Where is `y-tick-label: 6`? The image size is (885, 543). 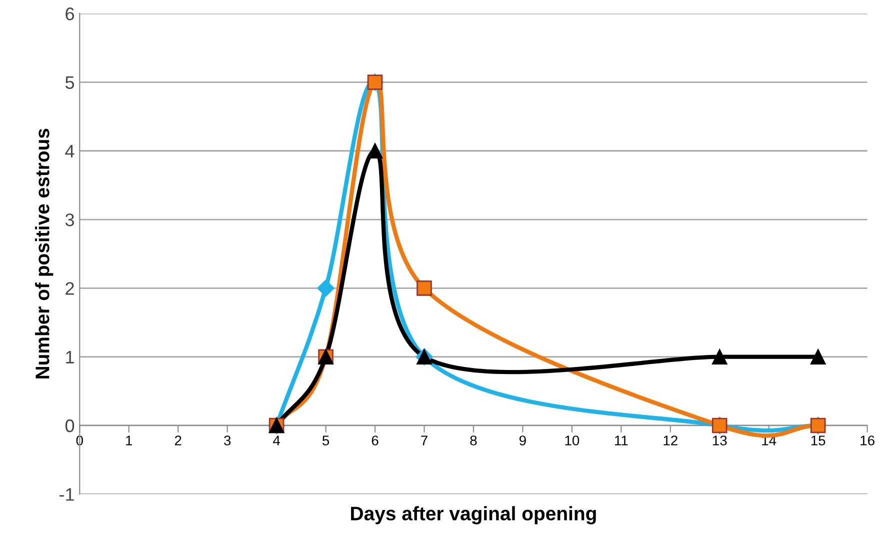 y-tick-label: 6 is located at coordinates (70, 14).